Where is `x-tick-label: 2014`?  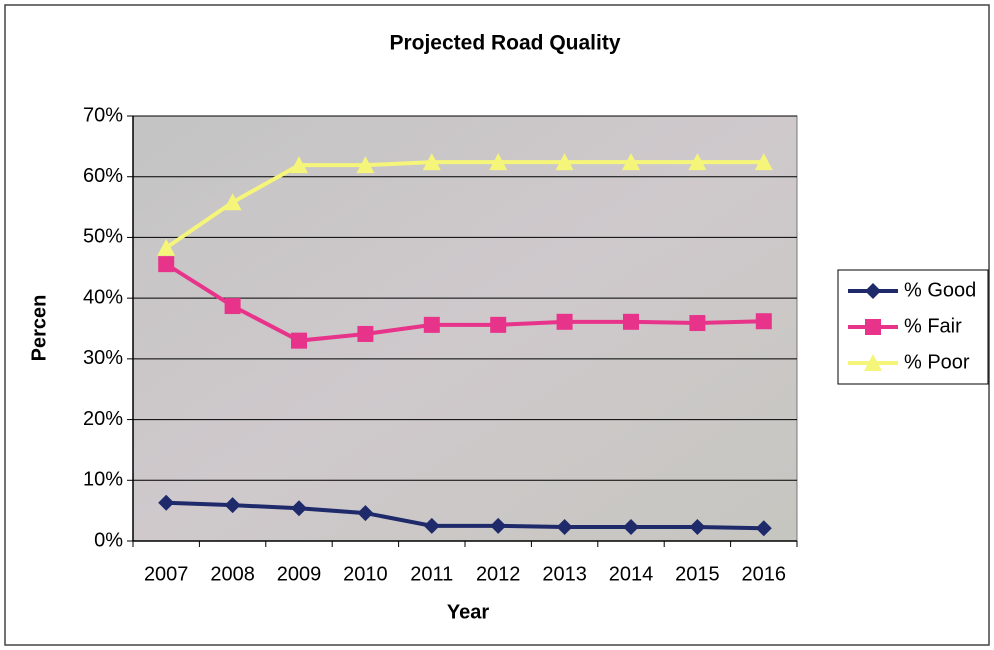 x-tick-label: 2014 is located at coordinates (631, 574).